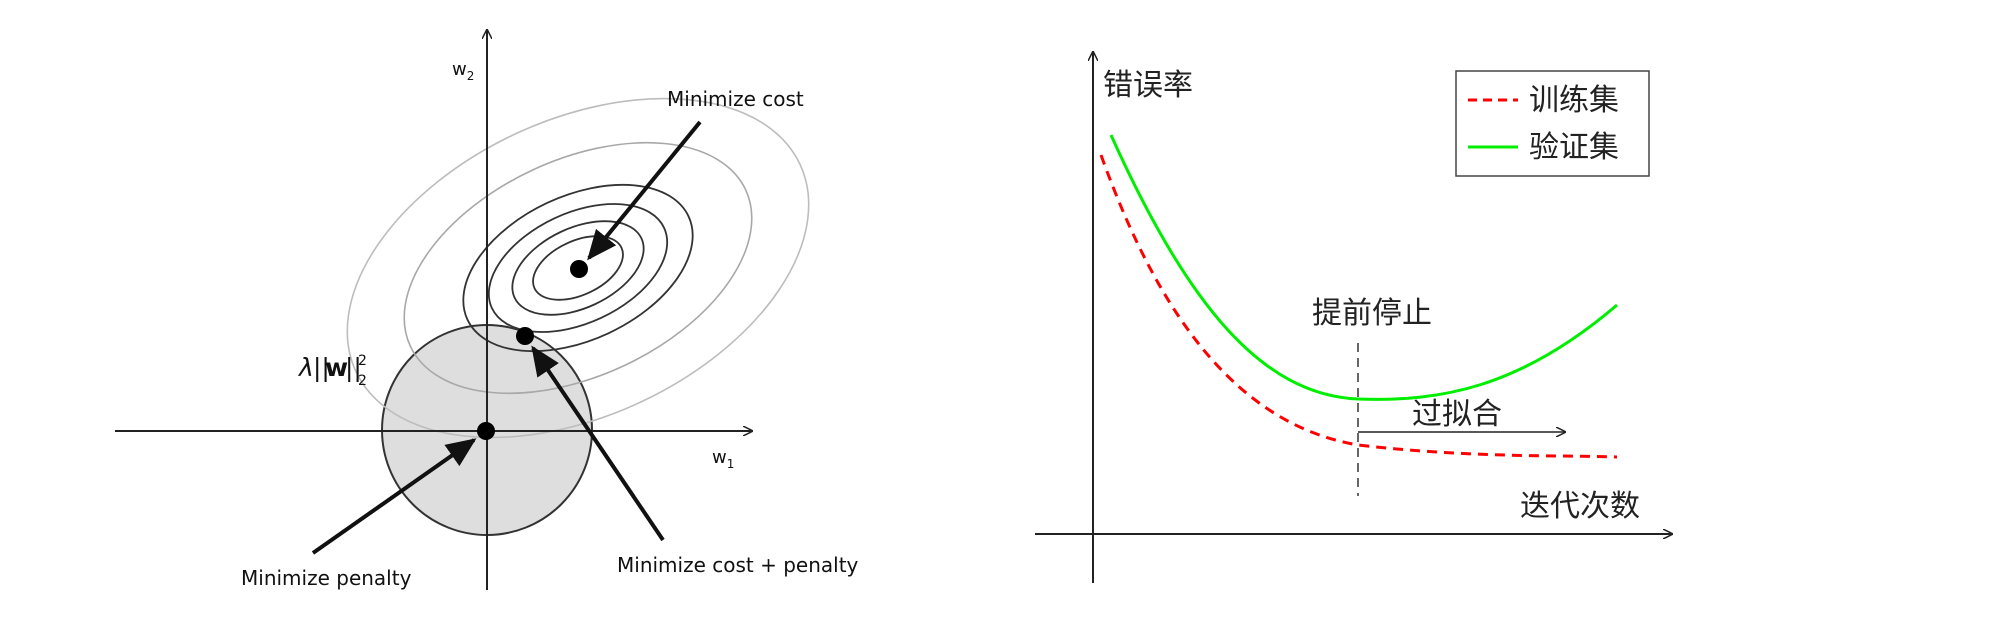  Describe the element at coordinates (1574, 147) in the screenshot. I see `legend-val-label: 验证集` at that location.